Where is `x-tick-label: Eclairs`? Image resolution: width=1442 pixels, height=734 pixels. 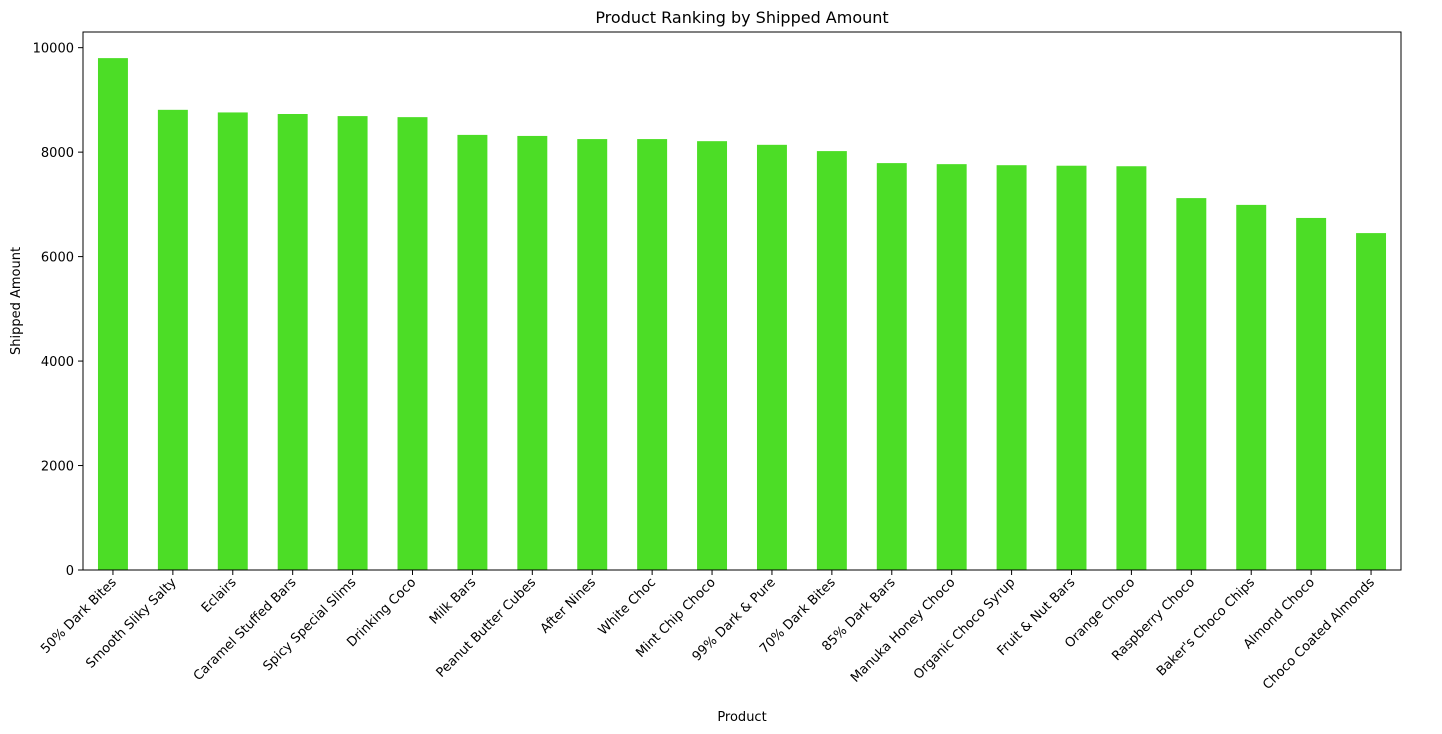 x-tick-label: Eclairs is located at coordinates (219, 595).